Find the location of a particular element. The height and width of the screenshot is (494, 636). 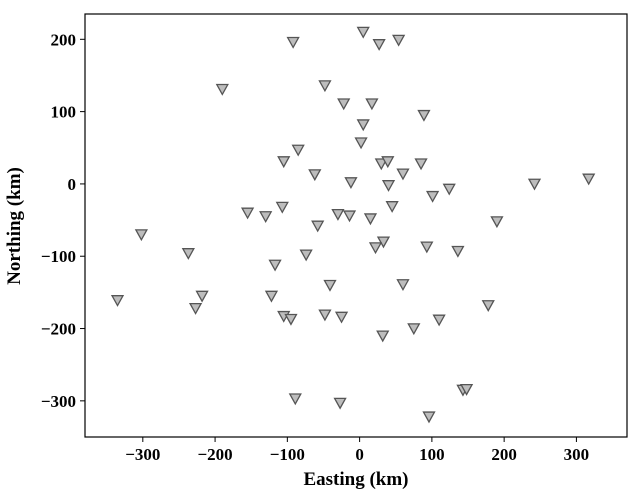

y-tick-label: 0 is located at coordinates (72, 184).